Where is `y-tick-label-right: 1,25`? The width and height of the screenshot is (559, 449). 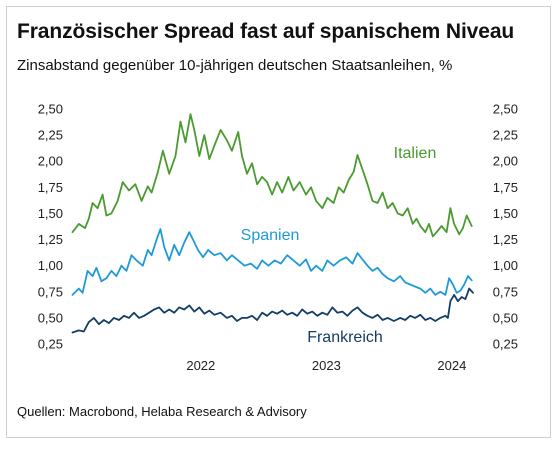
y-tick-label-right: 1,25 is located at coordinates (505, 239).